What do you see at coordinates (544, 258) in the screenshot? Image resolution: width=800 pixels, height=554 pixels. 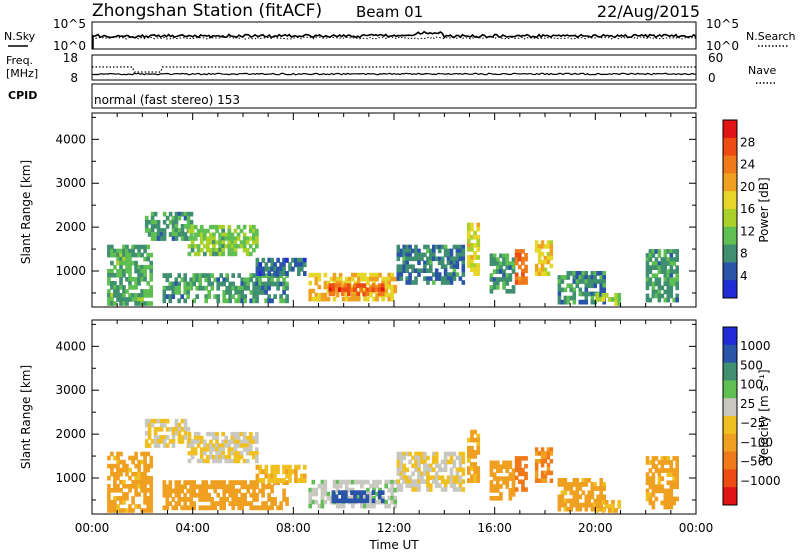 I see `power-echo-region` at bounding box center [544, 258].